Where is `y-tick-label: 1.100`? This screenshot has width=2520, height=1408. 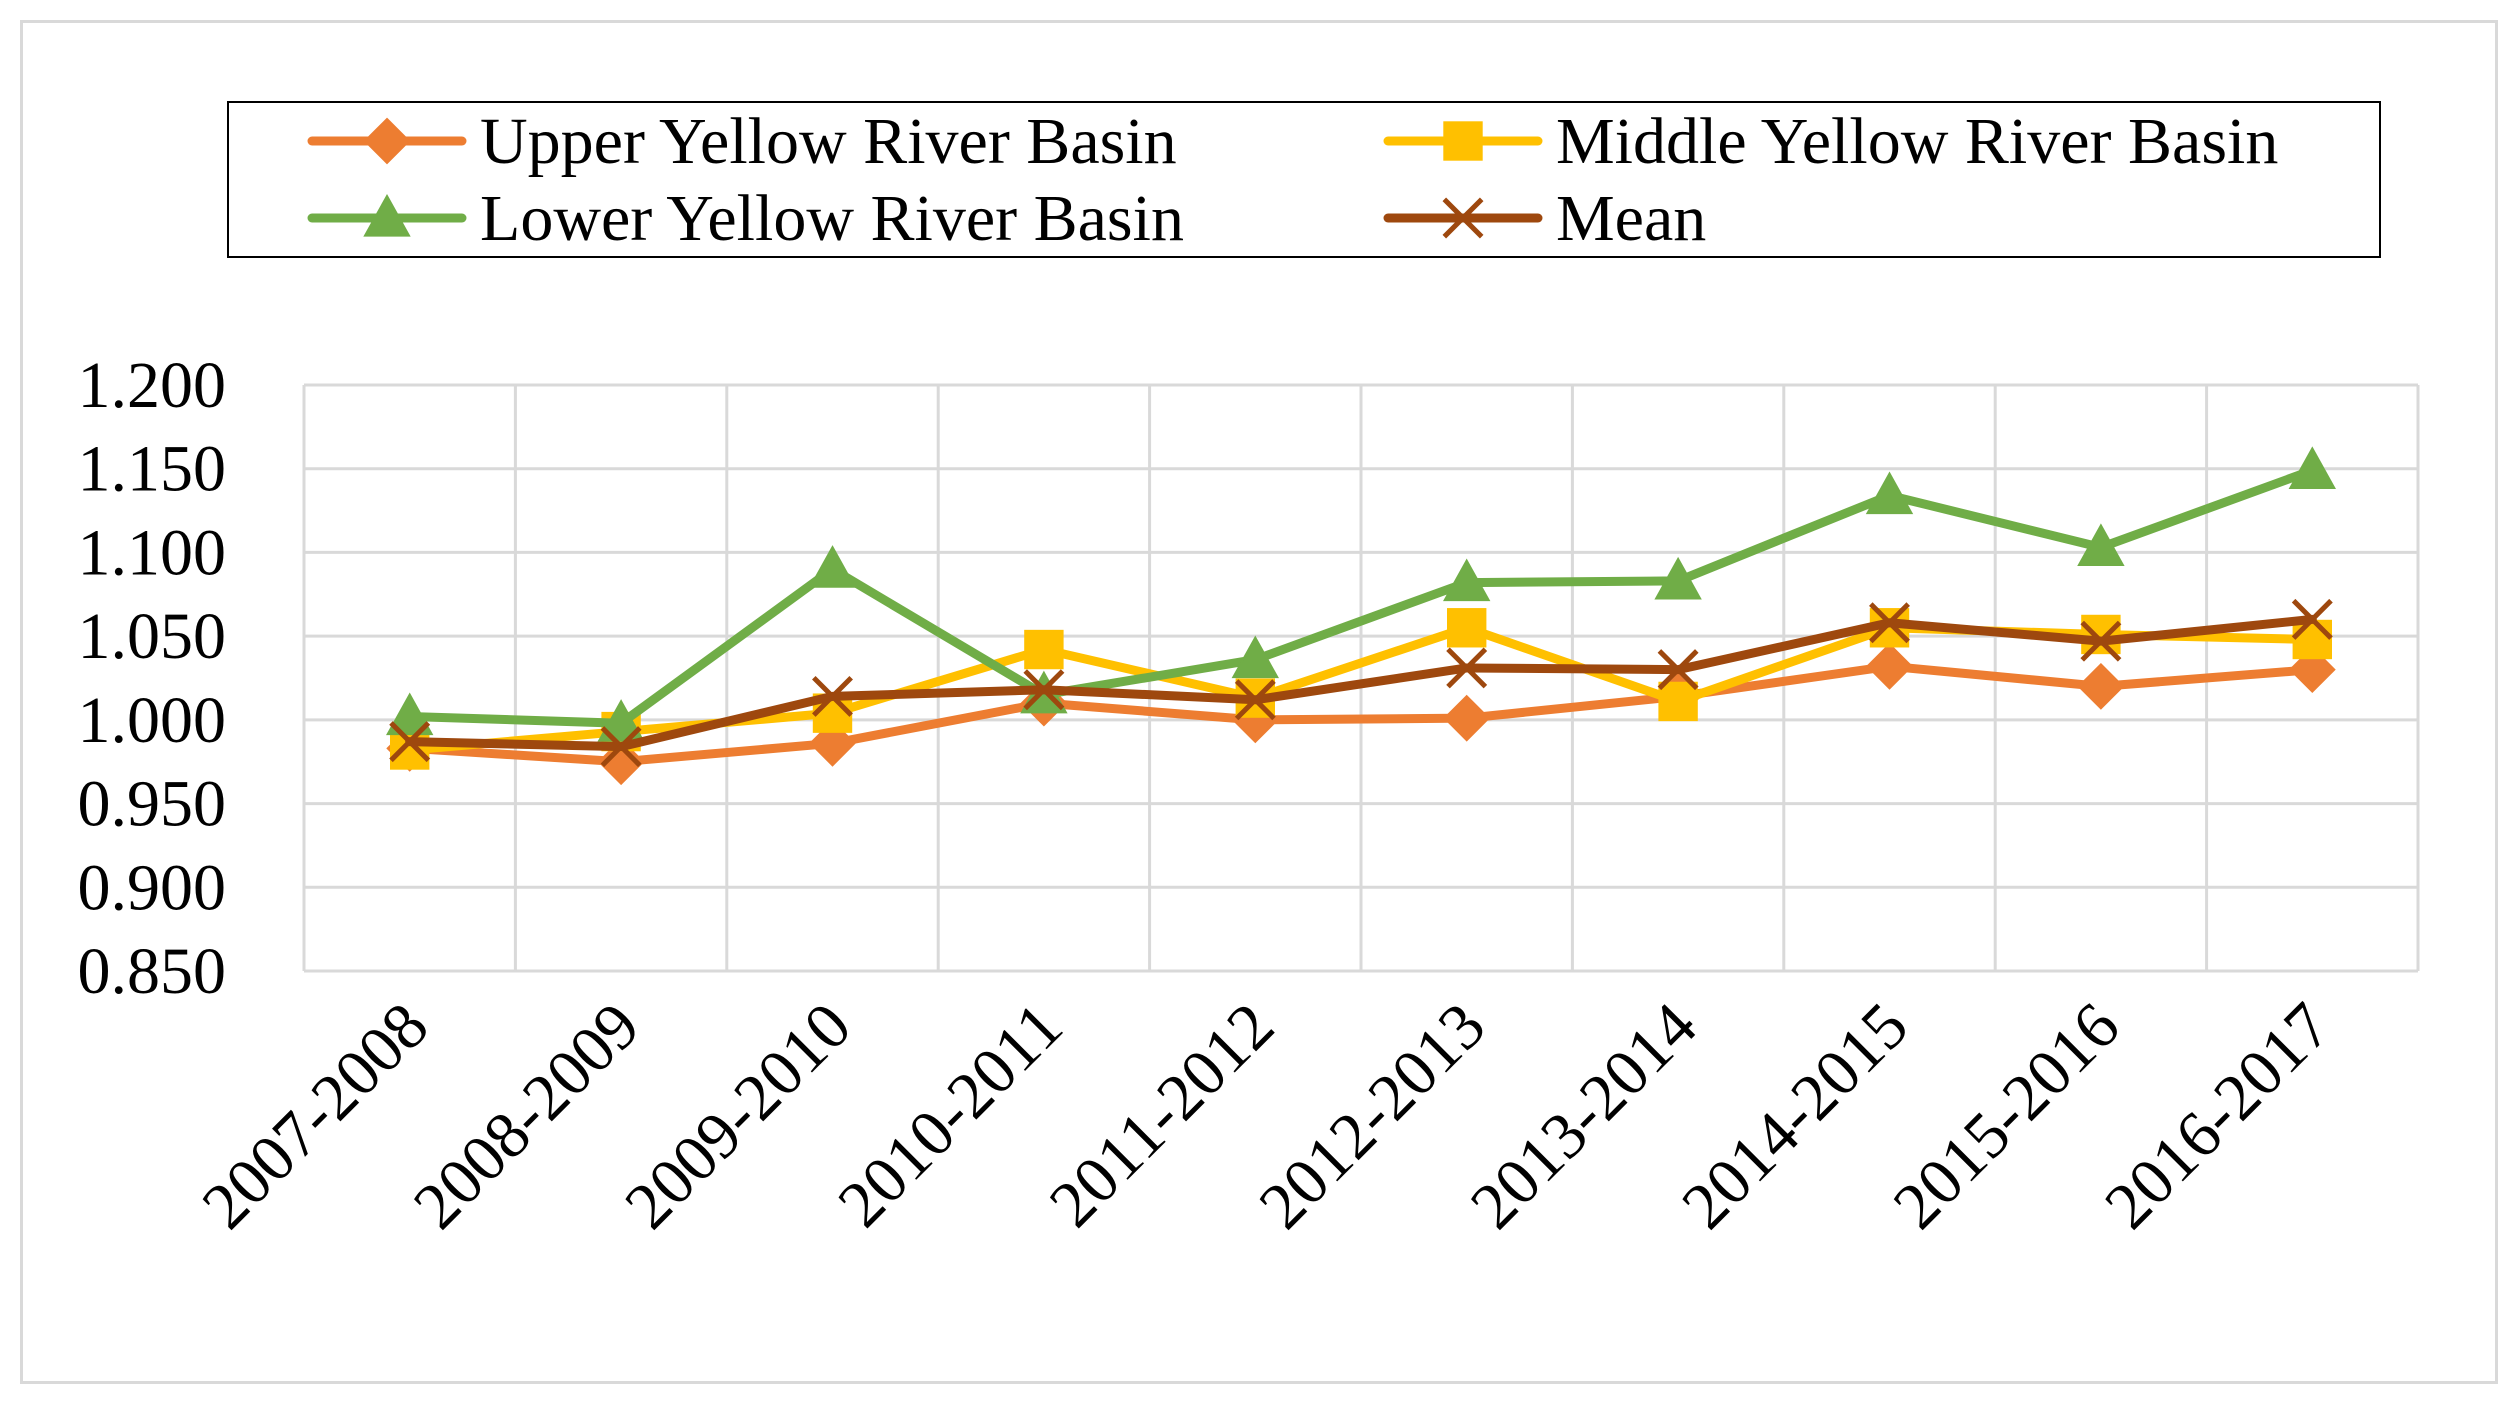 y-tick-label: 1.100 is located at coordinates (152, 552).